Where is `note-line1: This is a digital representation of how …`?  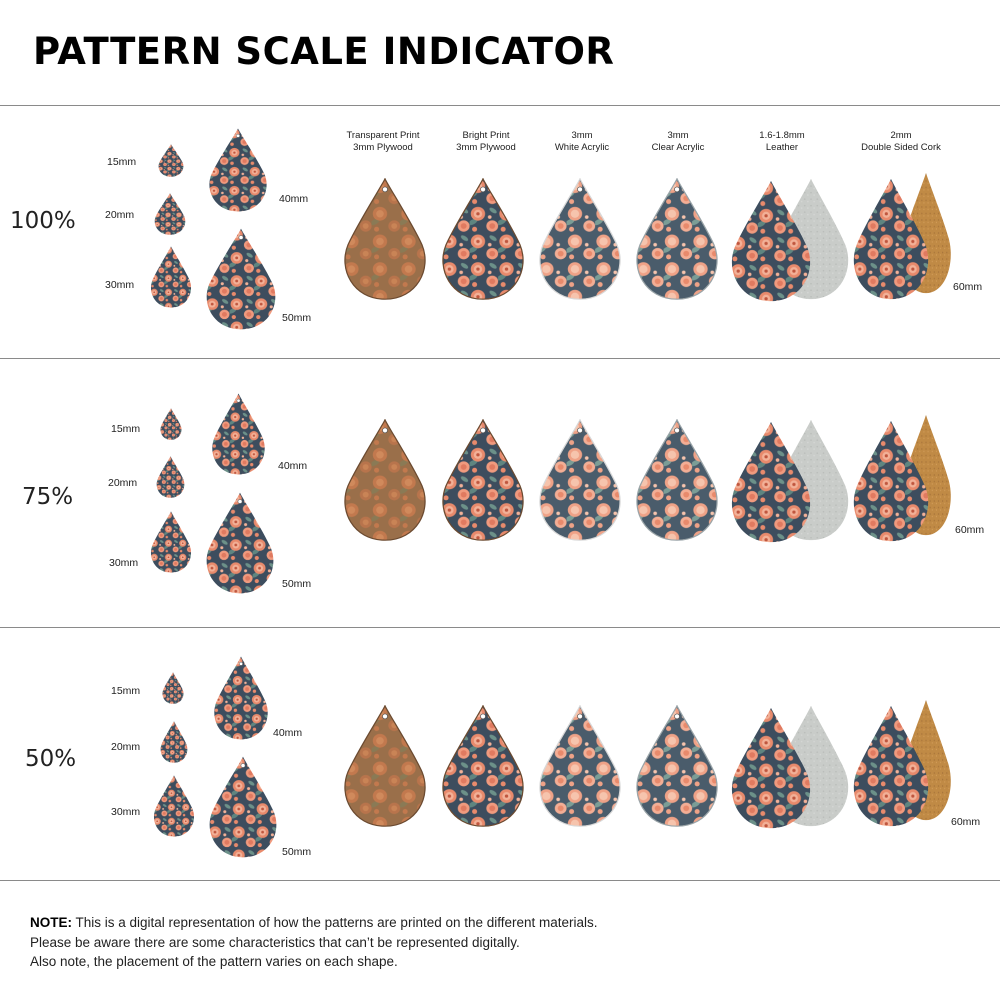 note-line1: This is a digital representation of how … is located at coordinates (335, 922).